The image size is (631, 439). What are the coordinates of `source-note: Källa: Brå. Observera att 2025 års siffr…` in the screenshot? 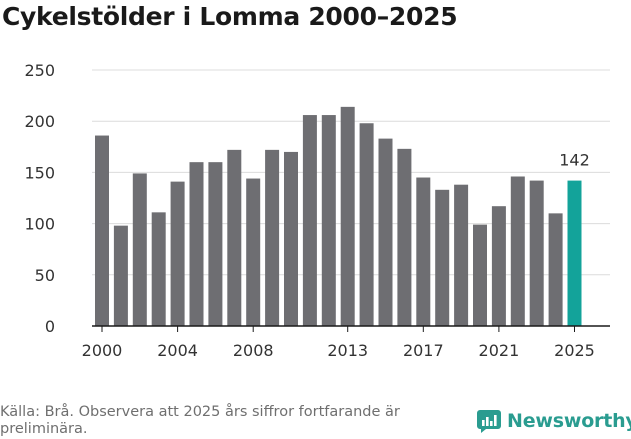 It's located at (200, 420).